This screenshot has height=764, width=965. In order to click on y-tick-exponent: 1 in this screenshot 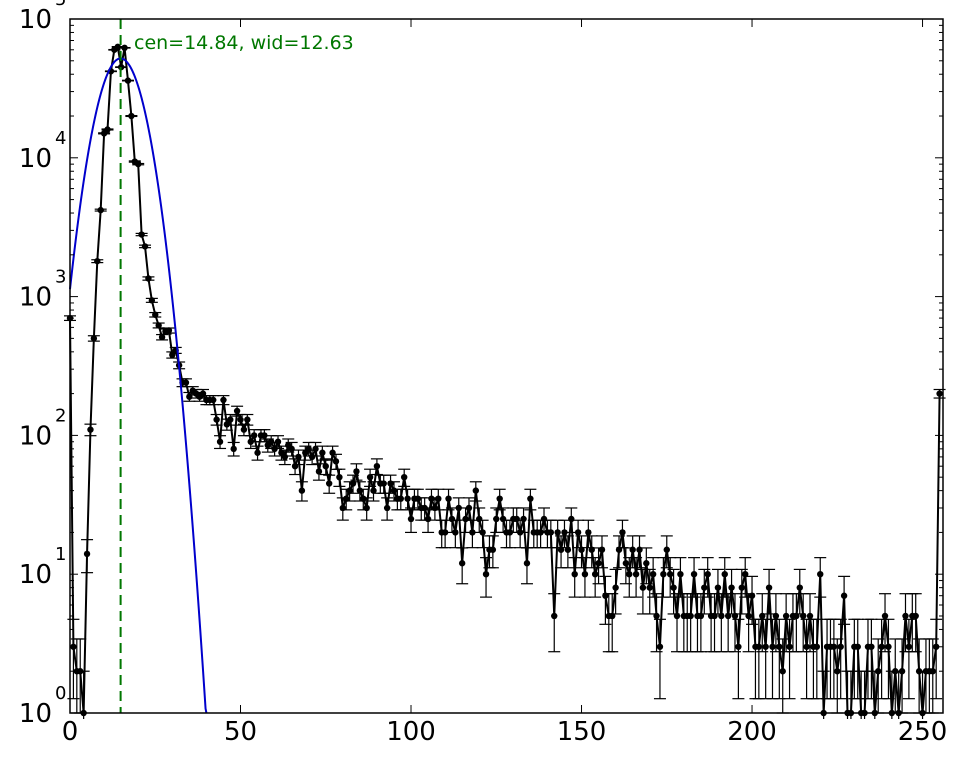, I will do `click(60, 554)`.